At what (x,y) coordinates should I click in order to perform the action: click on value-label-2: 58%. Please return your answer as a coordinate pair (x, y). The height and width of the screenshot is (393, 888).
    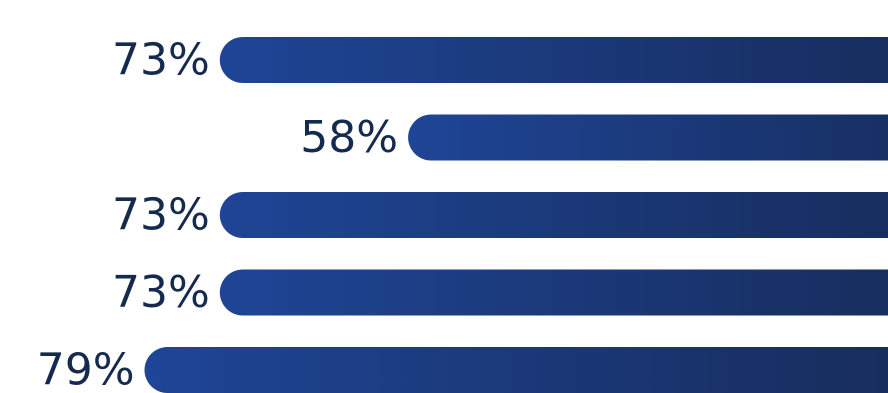
    Looking at the image, I should click on (349, 137).